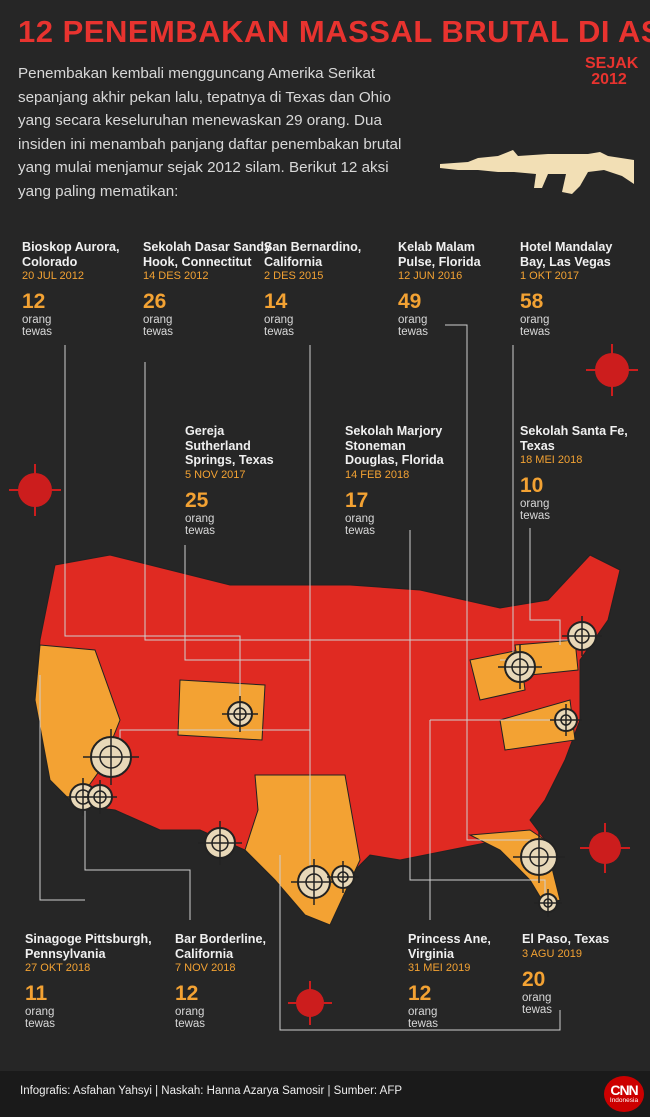 Image resolution: width=650 pixels, height=1117 pixels. I want to click on connector-aurora, so click(152, 528).